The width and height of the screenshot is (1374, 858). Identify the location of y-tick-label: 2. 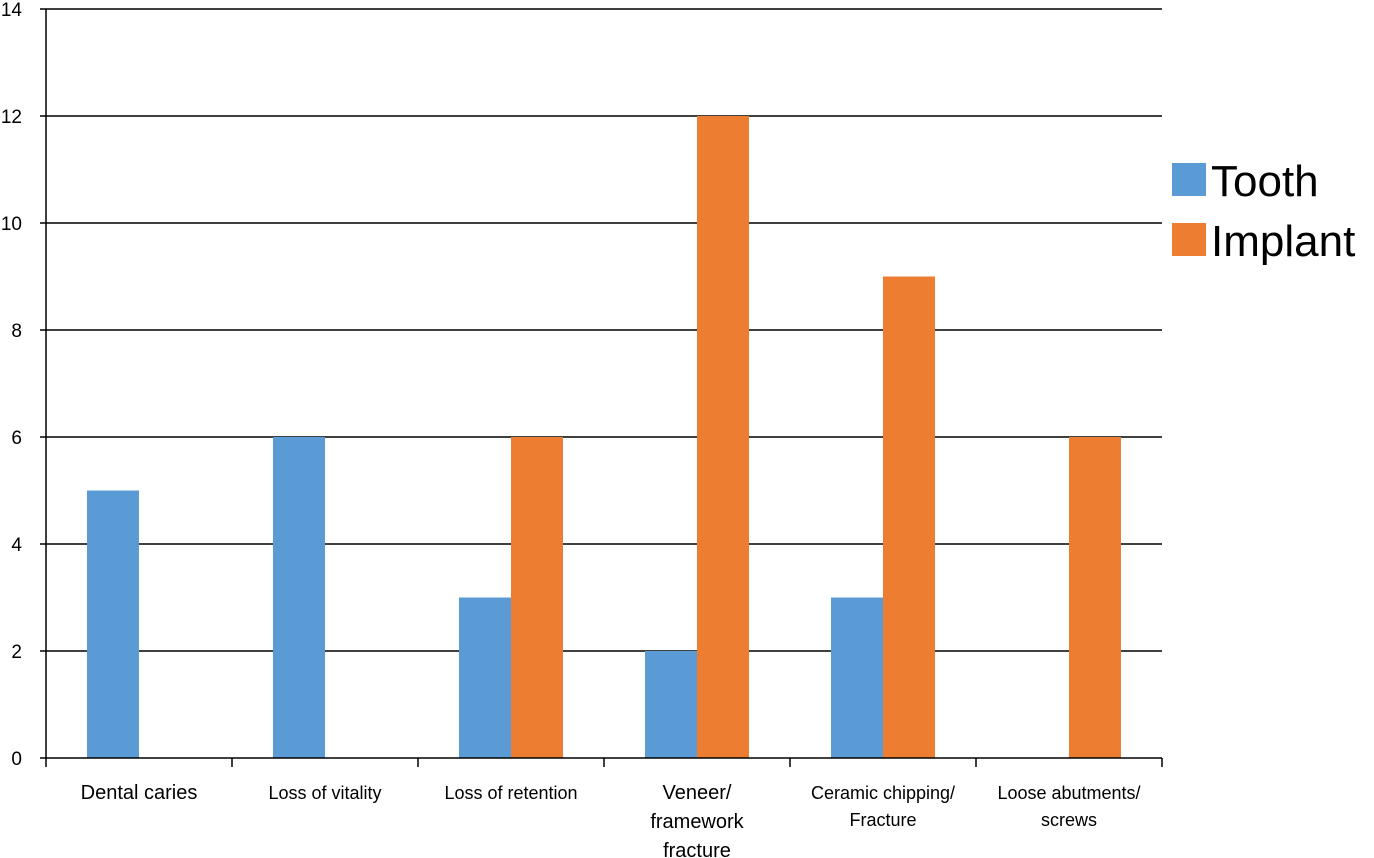
(16, 652).